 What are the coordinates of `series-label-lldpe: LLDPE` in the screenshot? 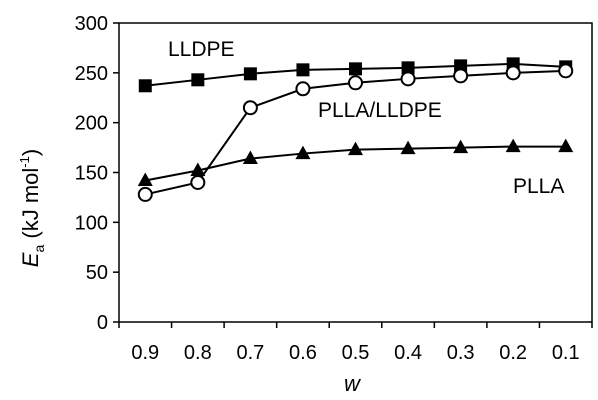 It's located at (201, 49).